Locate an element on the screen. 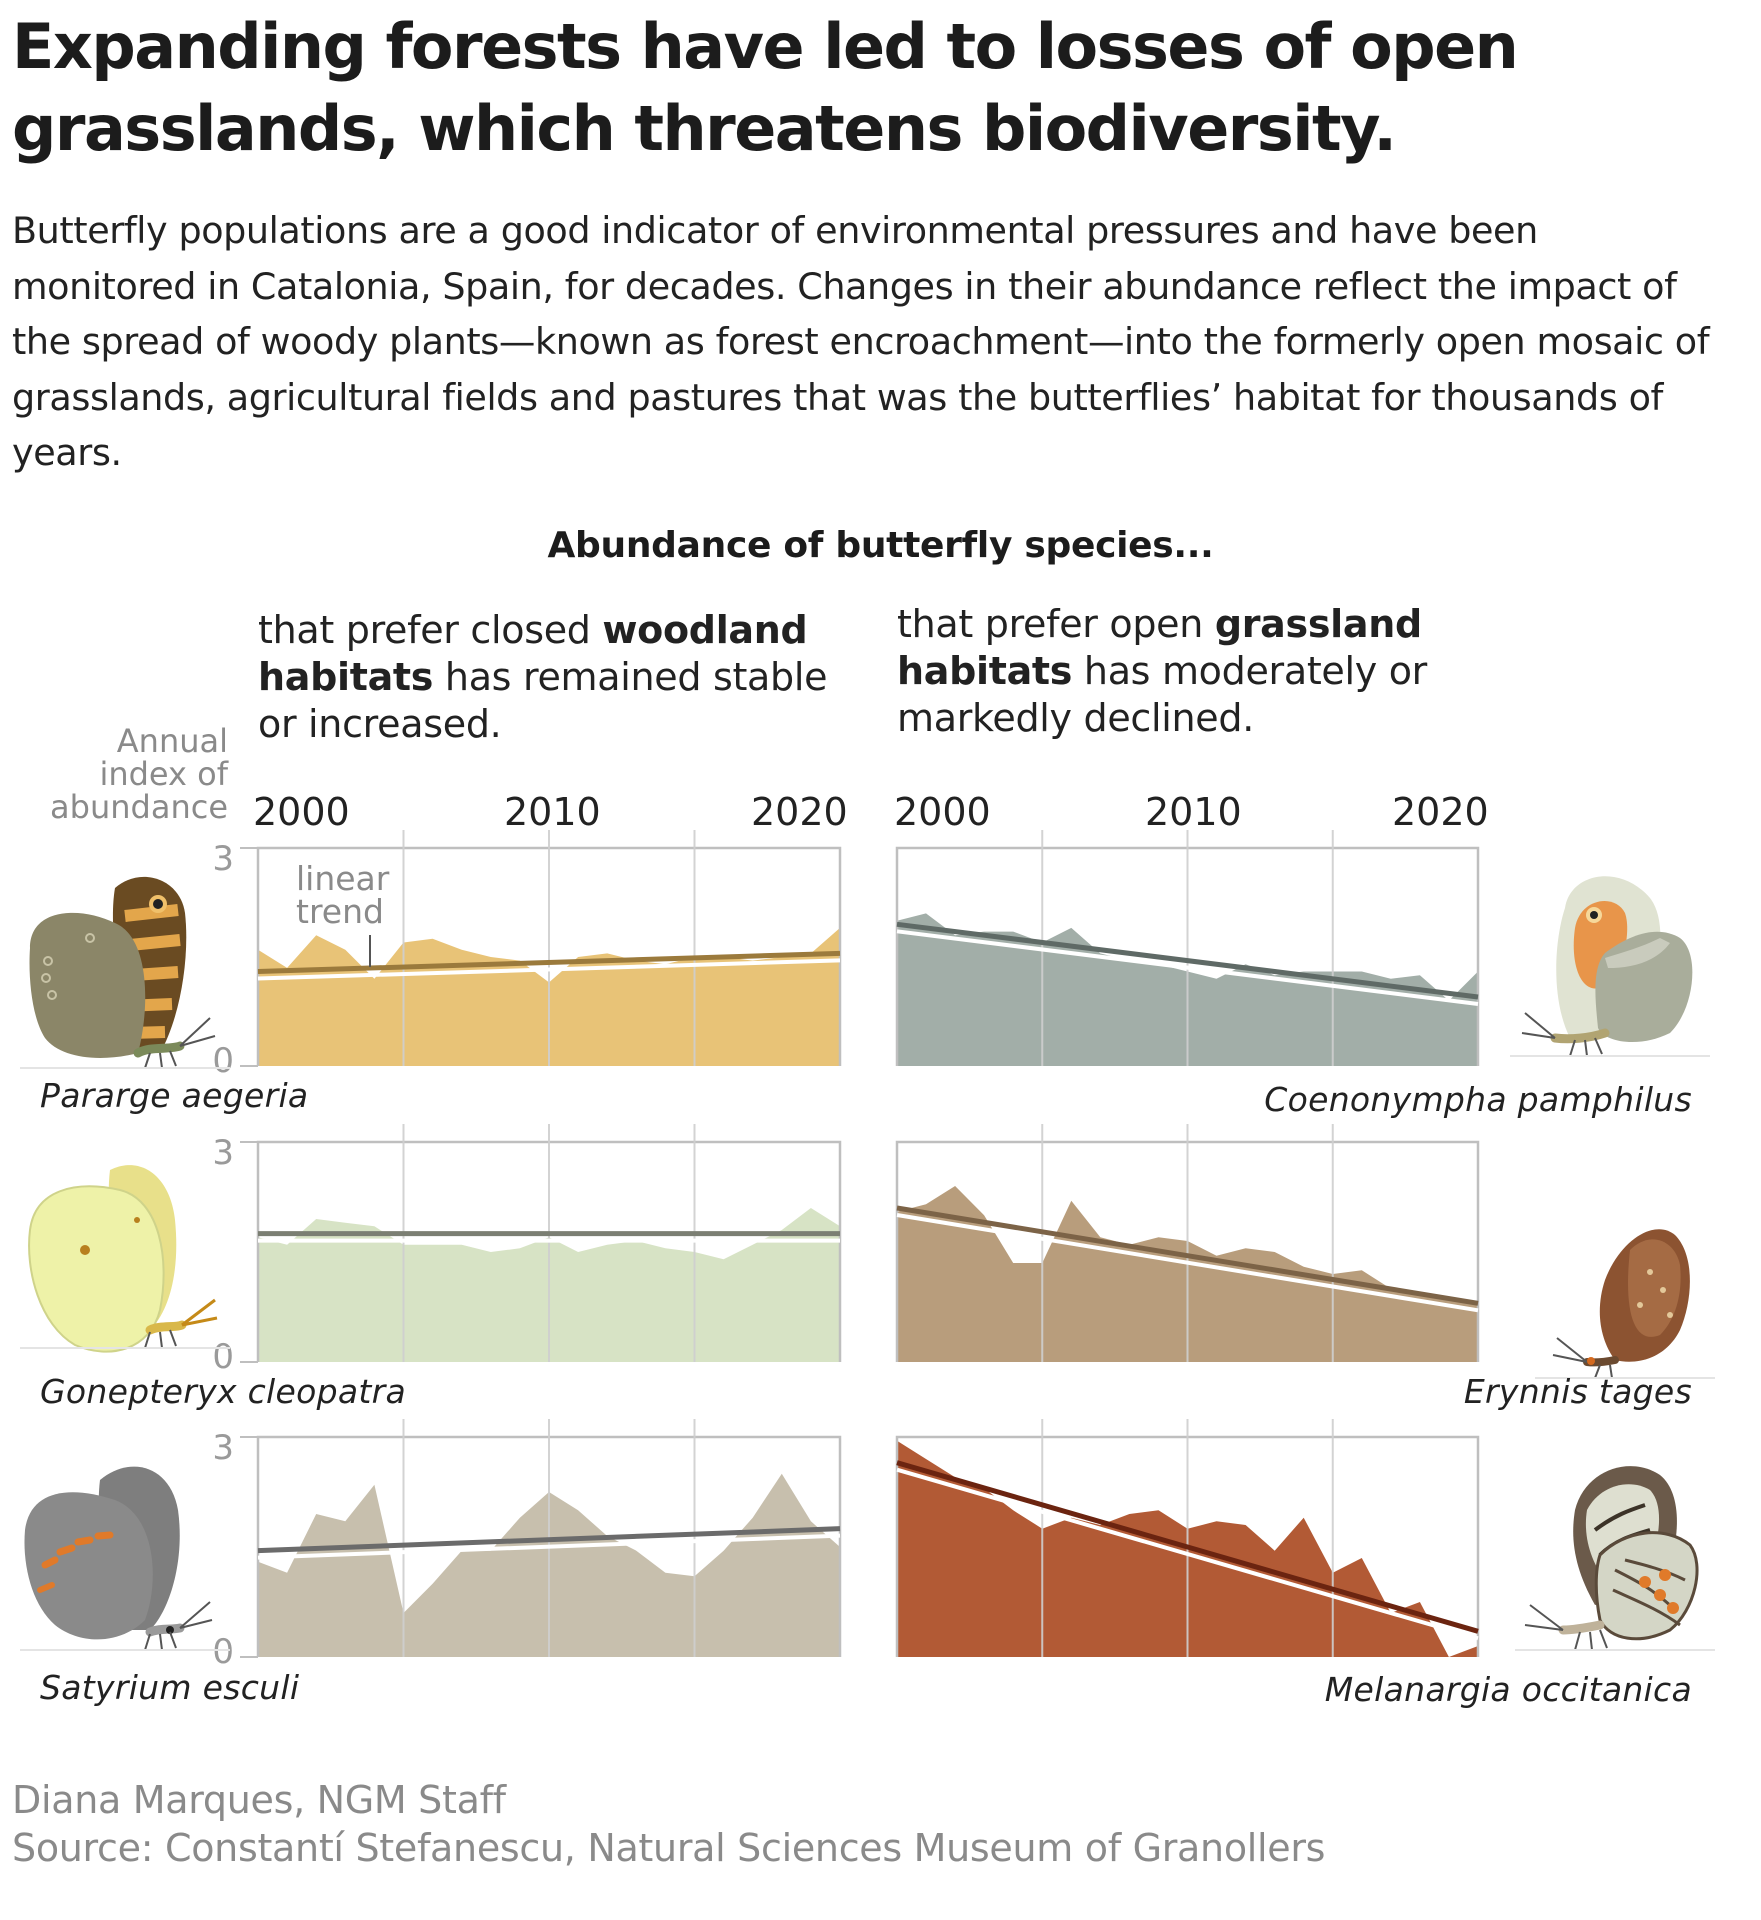 The height and width of the screenshot is (1920, 1761). grassland-head-bold-2: habitats is located at coordinates (985, 671).